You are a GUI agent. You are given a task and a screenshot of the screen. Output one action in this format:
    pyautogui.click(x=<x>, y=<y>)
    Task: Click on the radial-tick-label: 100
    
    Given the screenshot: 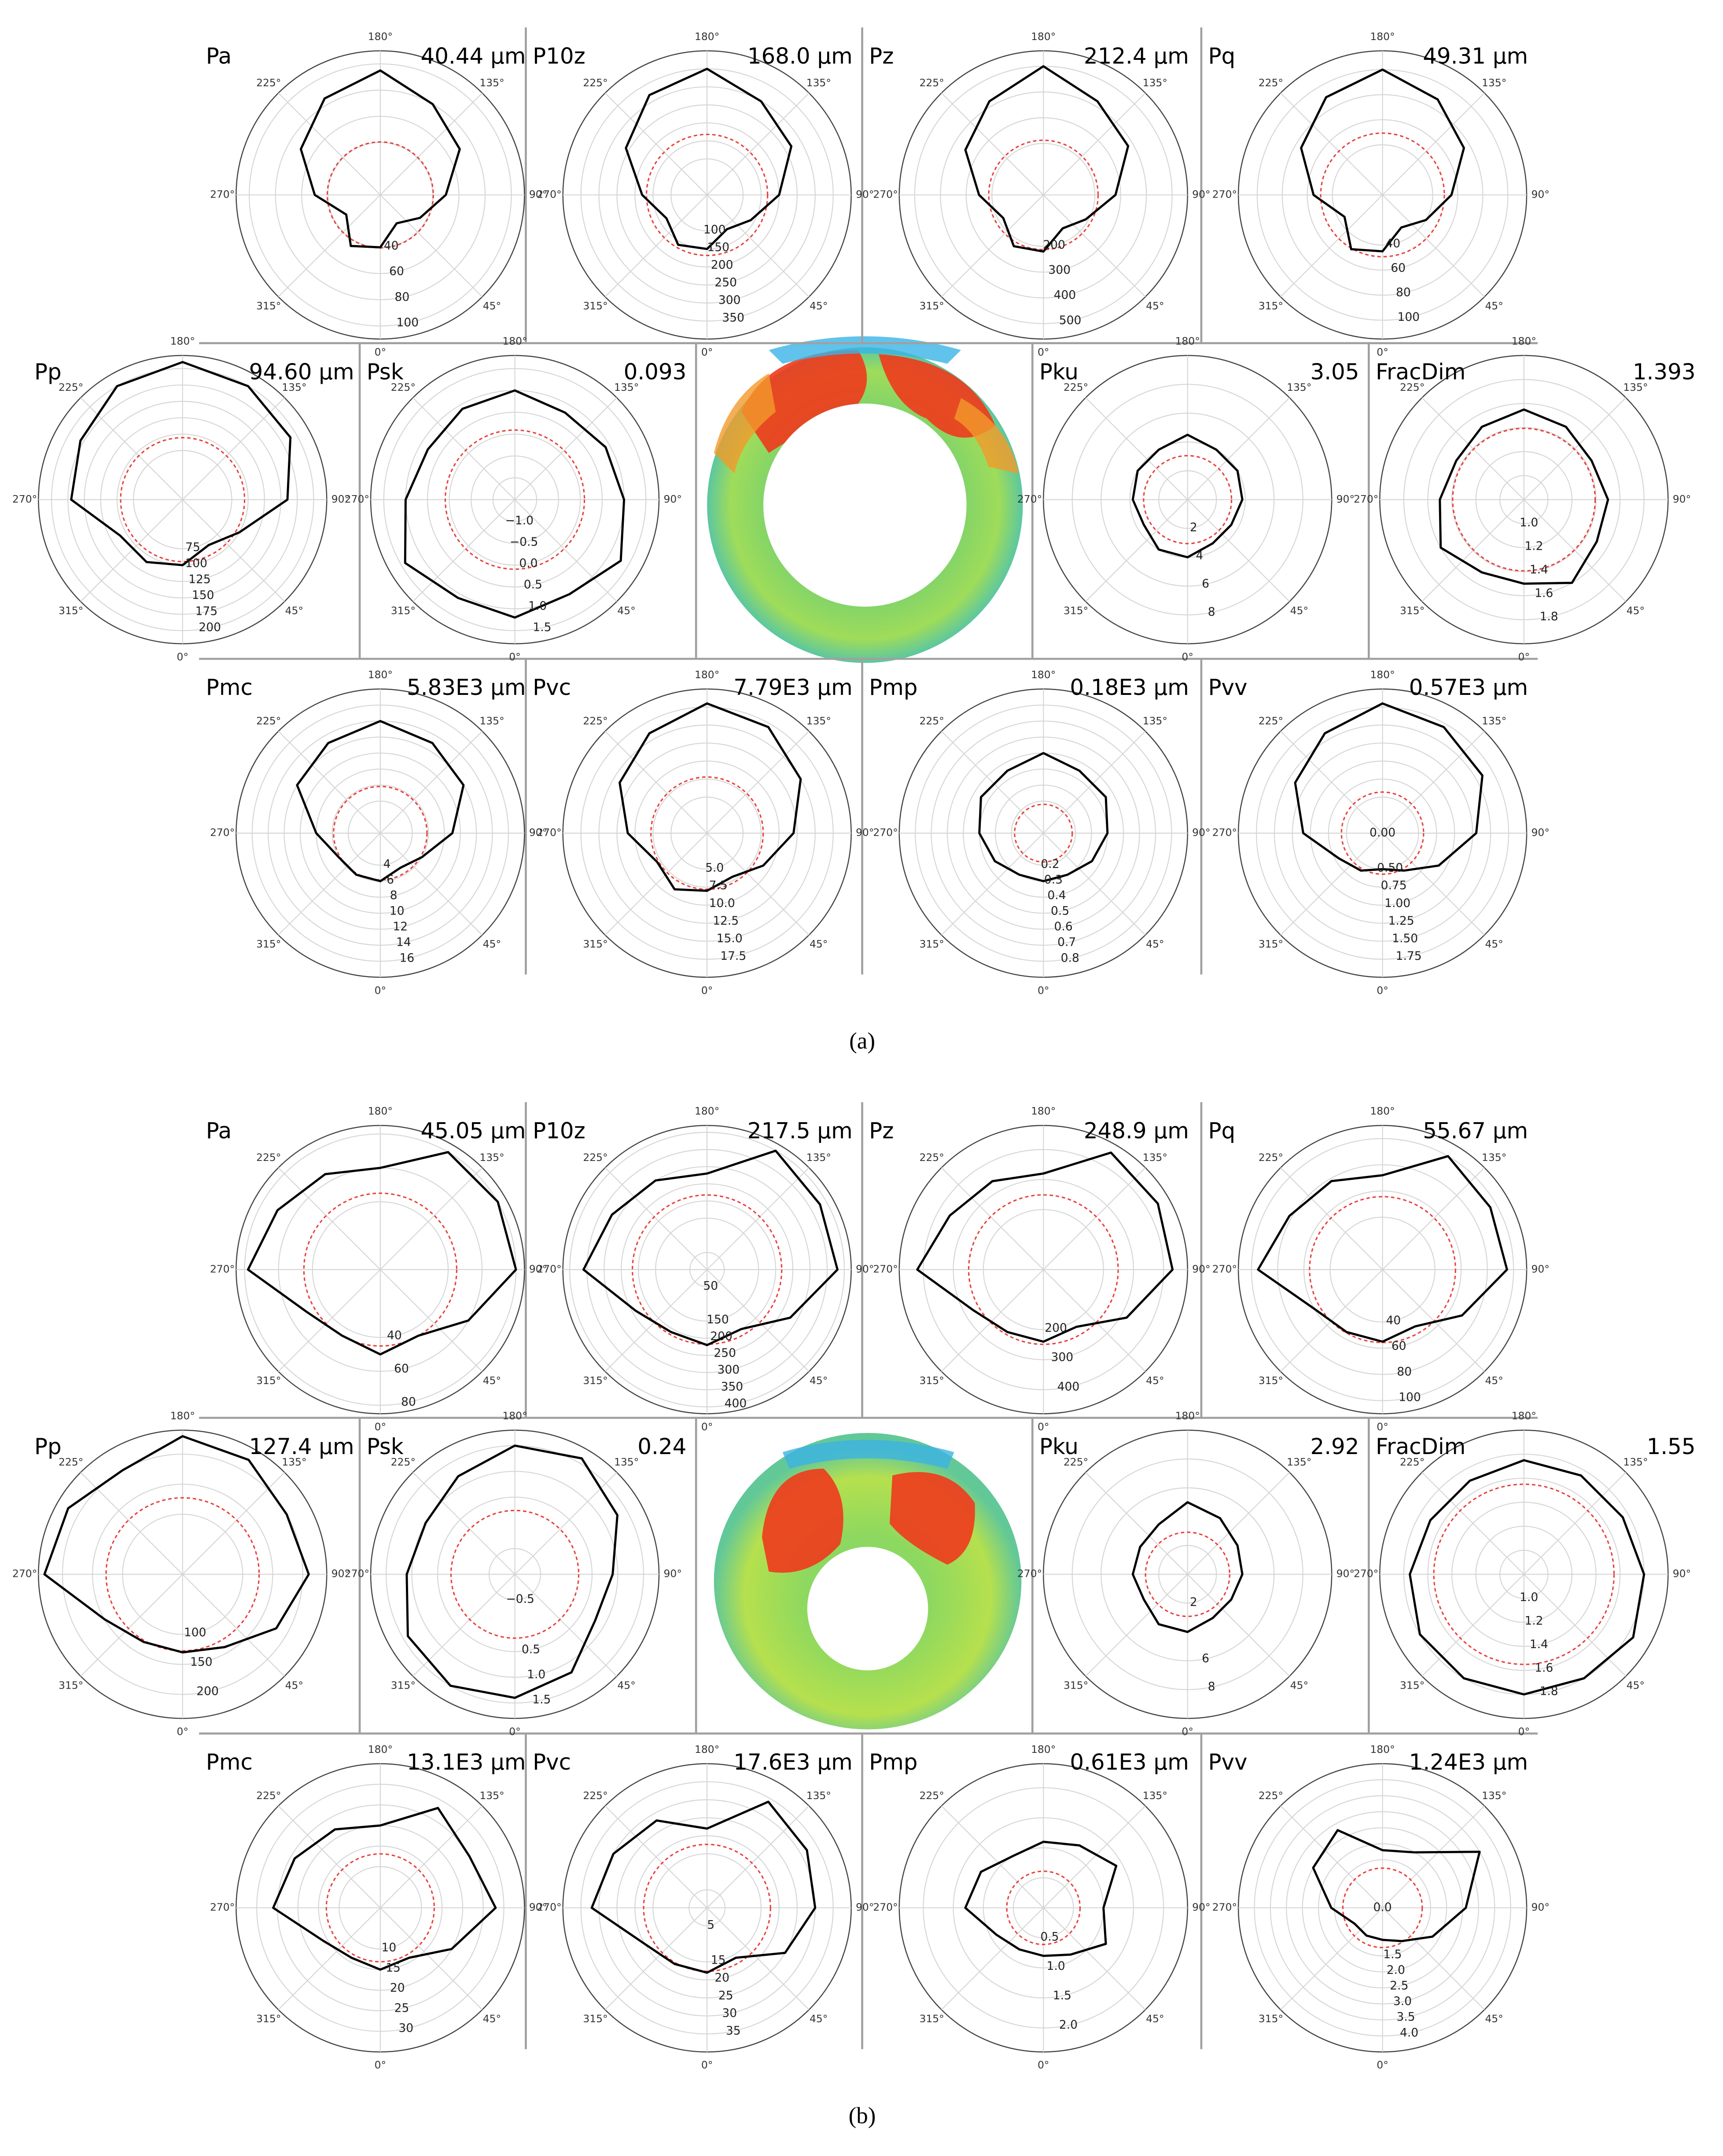 What is the action you would take?
    pyautogui.click(x=195, y=1632)
    